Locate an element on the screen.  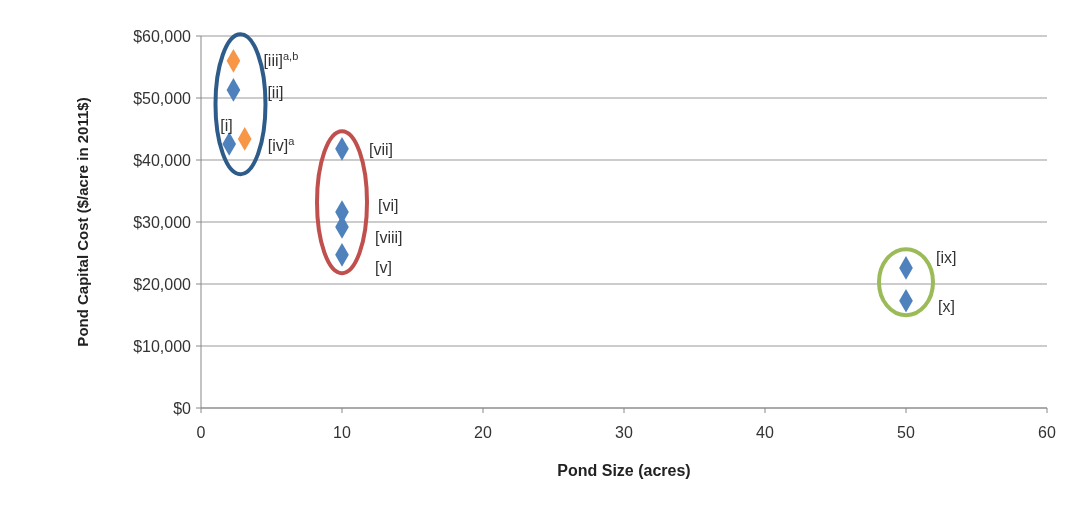
annotation: [vi] is located at coordinates (388, 205).